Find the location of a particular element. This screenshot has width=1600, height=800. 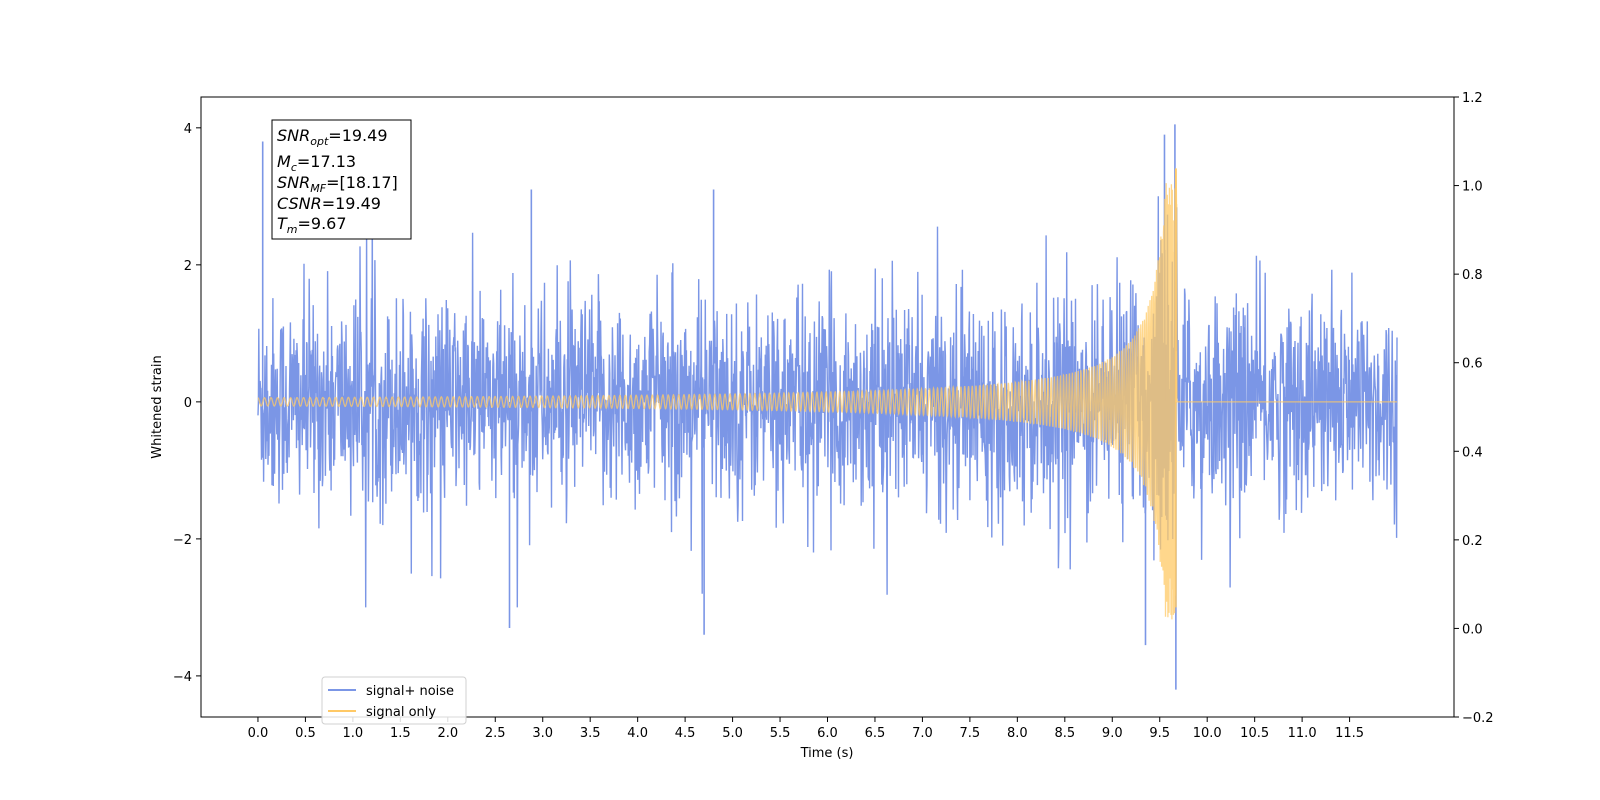

annotation-snr-opt: SNRopt=19.49 is located at coordinates (332, 137).